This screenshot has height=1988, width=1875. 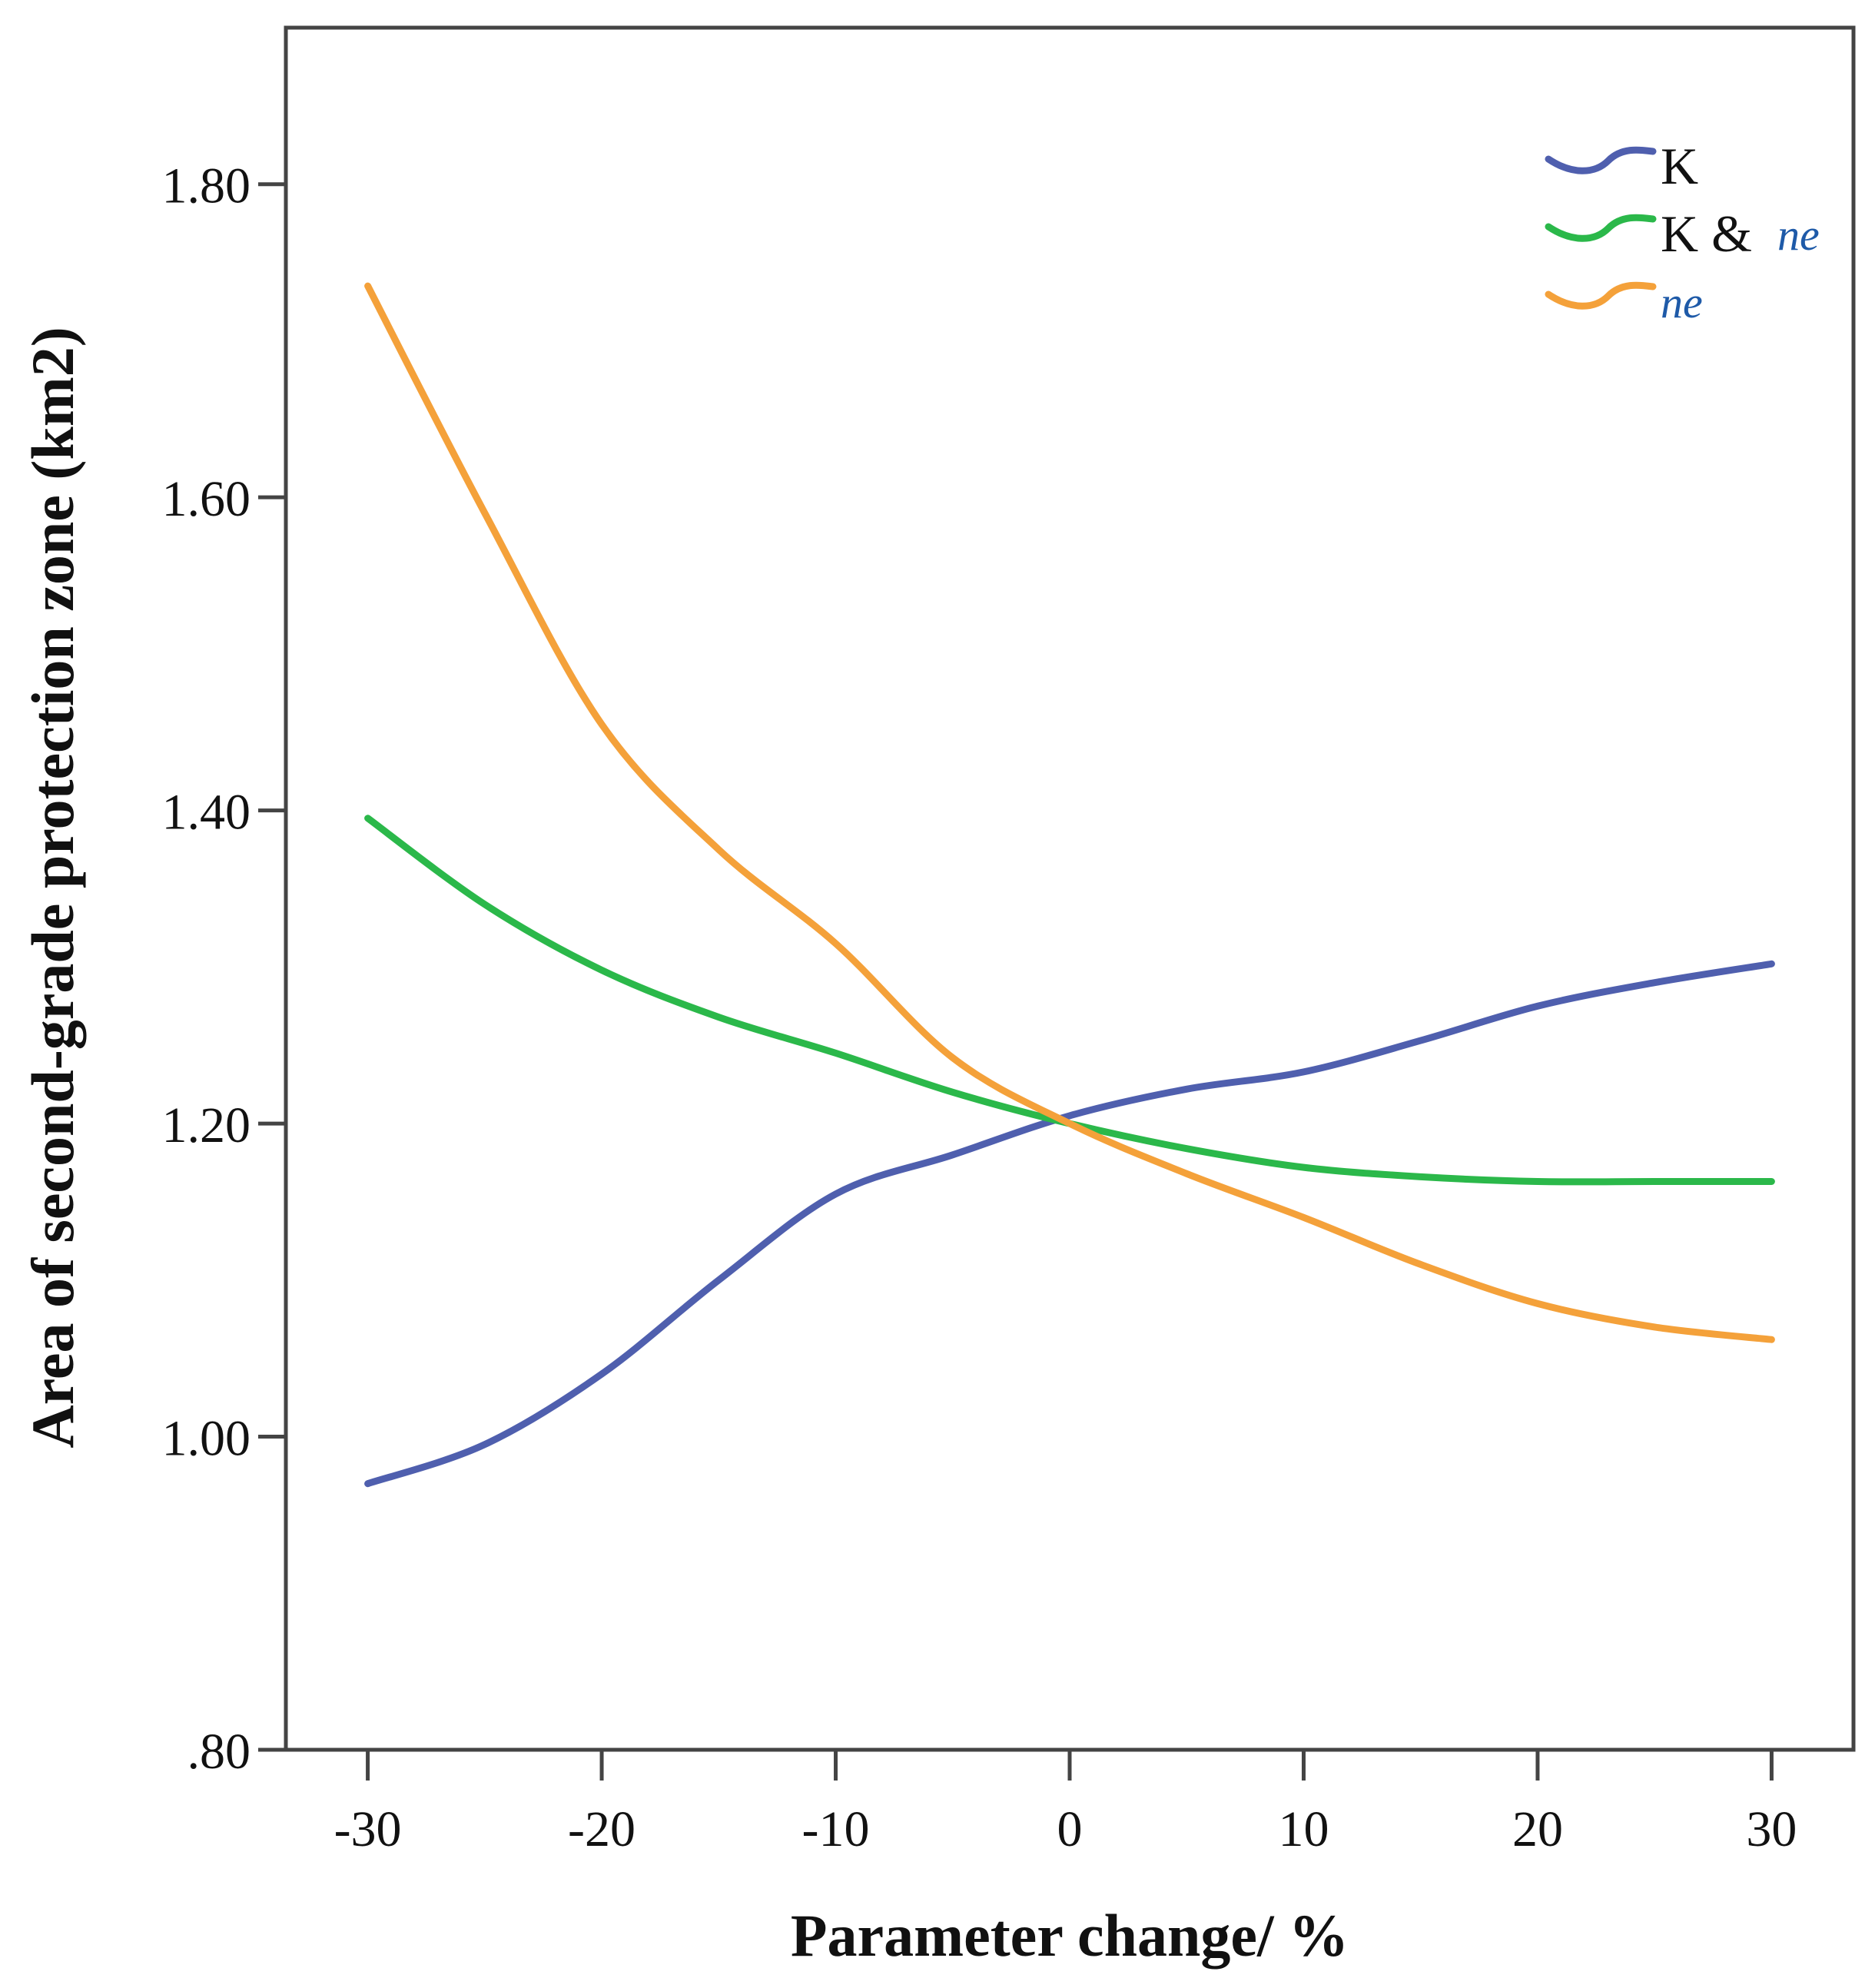 What do you see at coordinates (1706, 233) in the screenshot?
I see `legend-label: K &` at bounding box center [1706, 233].